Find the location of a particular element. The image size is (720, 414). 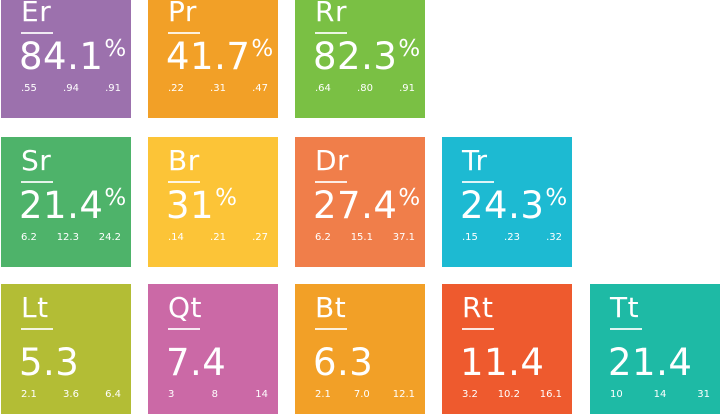

value-number: 6.3 is located at coordinates (343, 362).